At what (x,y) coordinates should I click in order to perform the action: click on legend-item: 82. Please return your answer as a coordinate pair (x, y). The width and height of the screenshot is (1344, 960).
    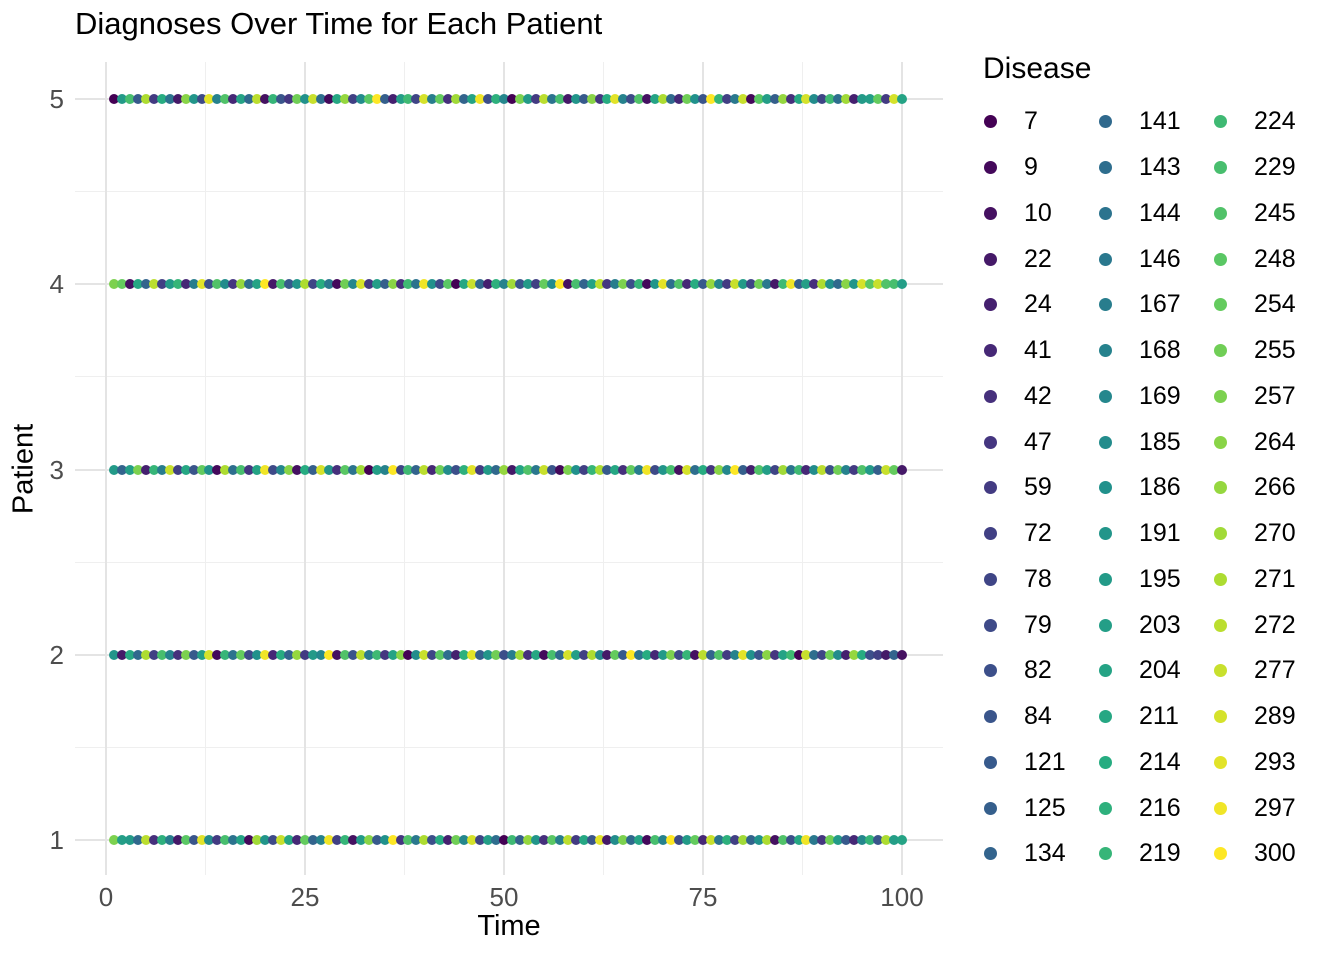
    Looking at the image, I should click on (1040, 671).